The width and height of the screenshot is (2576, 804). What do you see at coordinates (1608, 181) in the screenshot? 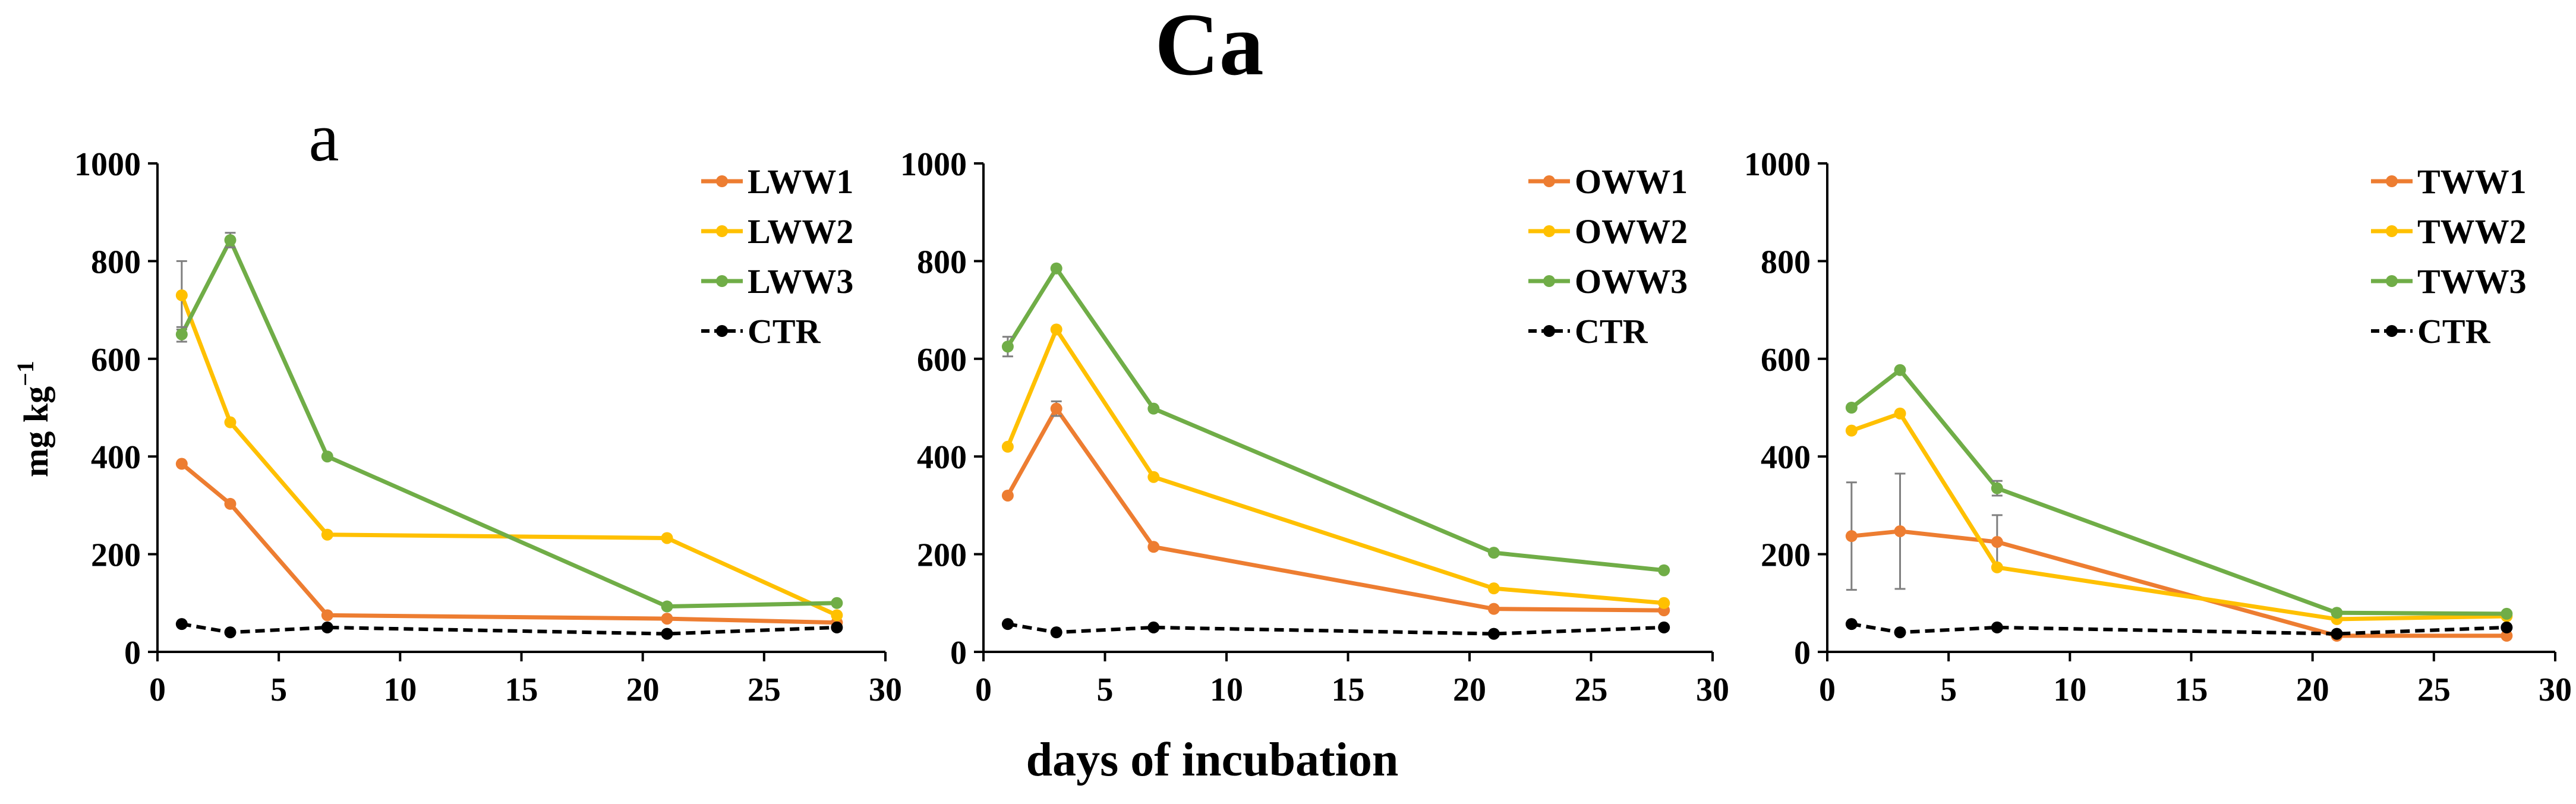
I see `legend-item: OWW1` at bounding box center [1608, 181].